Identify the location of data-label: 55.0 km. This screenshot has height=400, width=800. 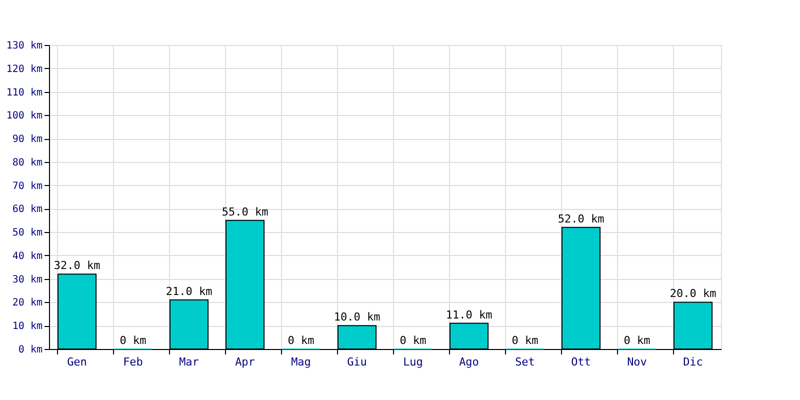
(245, 211).